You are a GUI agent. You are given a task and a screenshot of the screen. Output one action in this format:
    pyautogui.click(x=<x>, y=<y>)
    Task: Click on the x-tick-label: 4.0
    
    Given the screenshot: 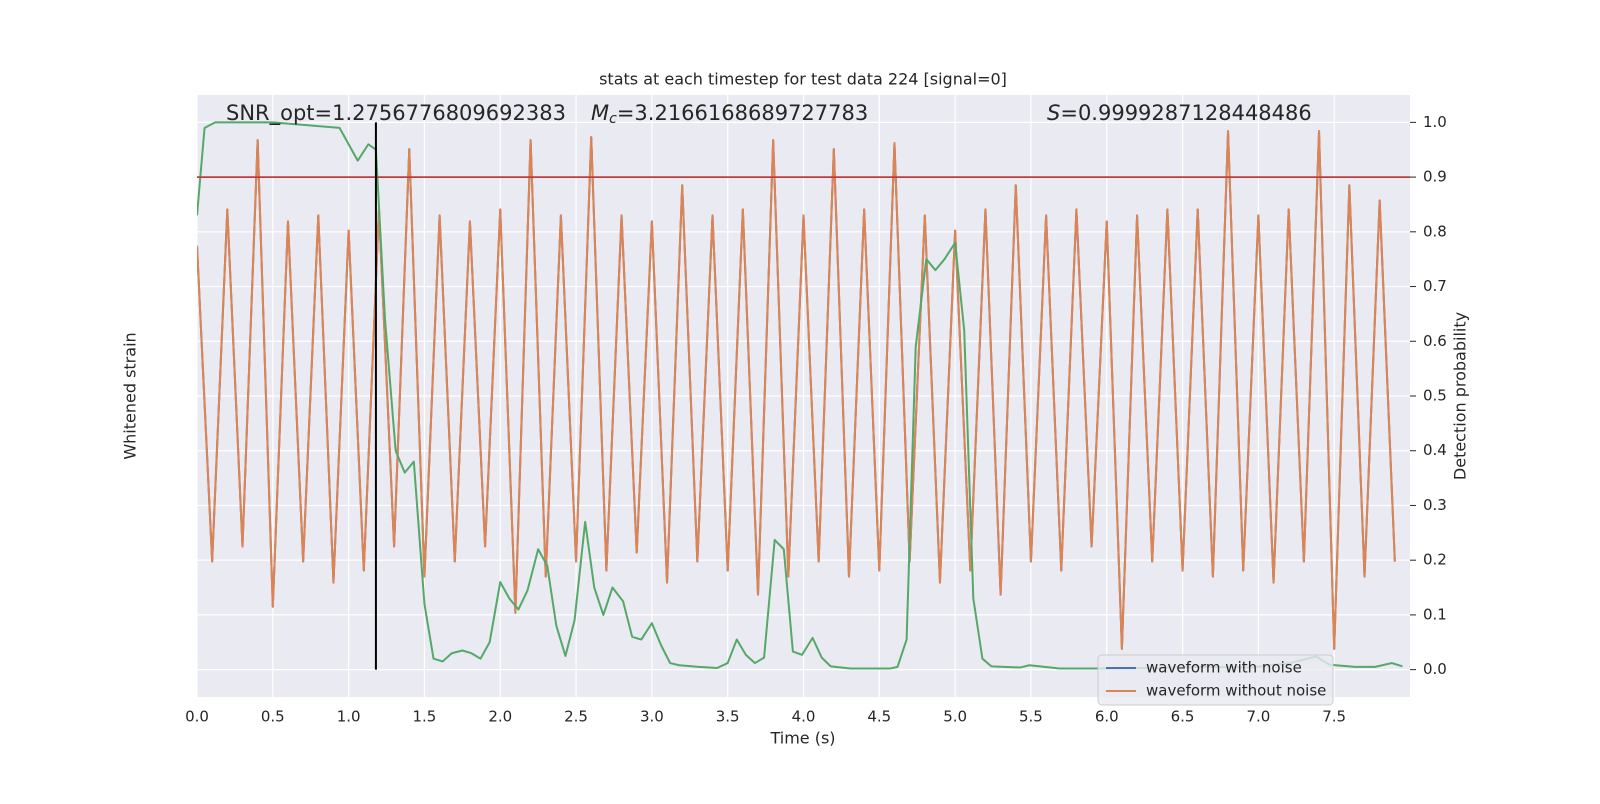 What is the action you would take?
    pyautogui.click(x=804, y=717)
    